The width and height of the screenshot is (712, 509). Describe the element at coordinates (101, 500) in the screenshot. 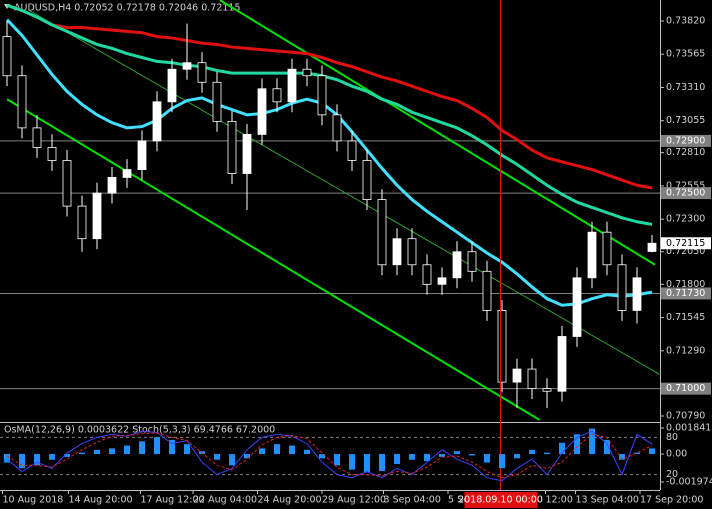

I see `x-tick-label: 14 Aug 20:00` at that location.